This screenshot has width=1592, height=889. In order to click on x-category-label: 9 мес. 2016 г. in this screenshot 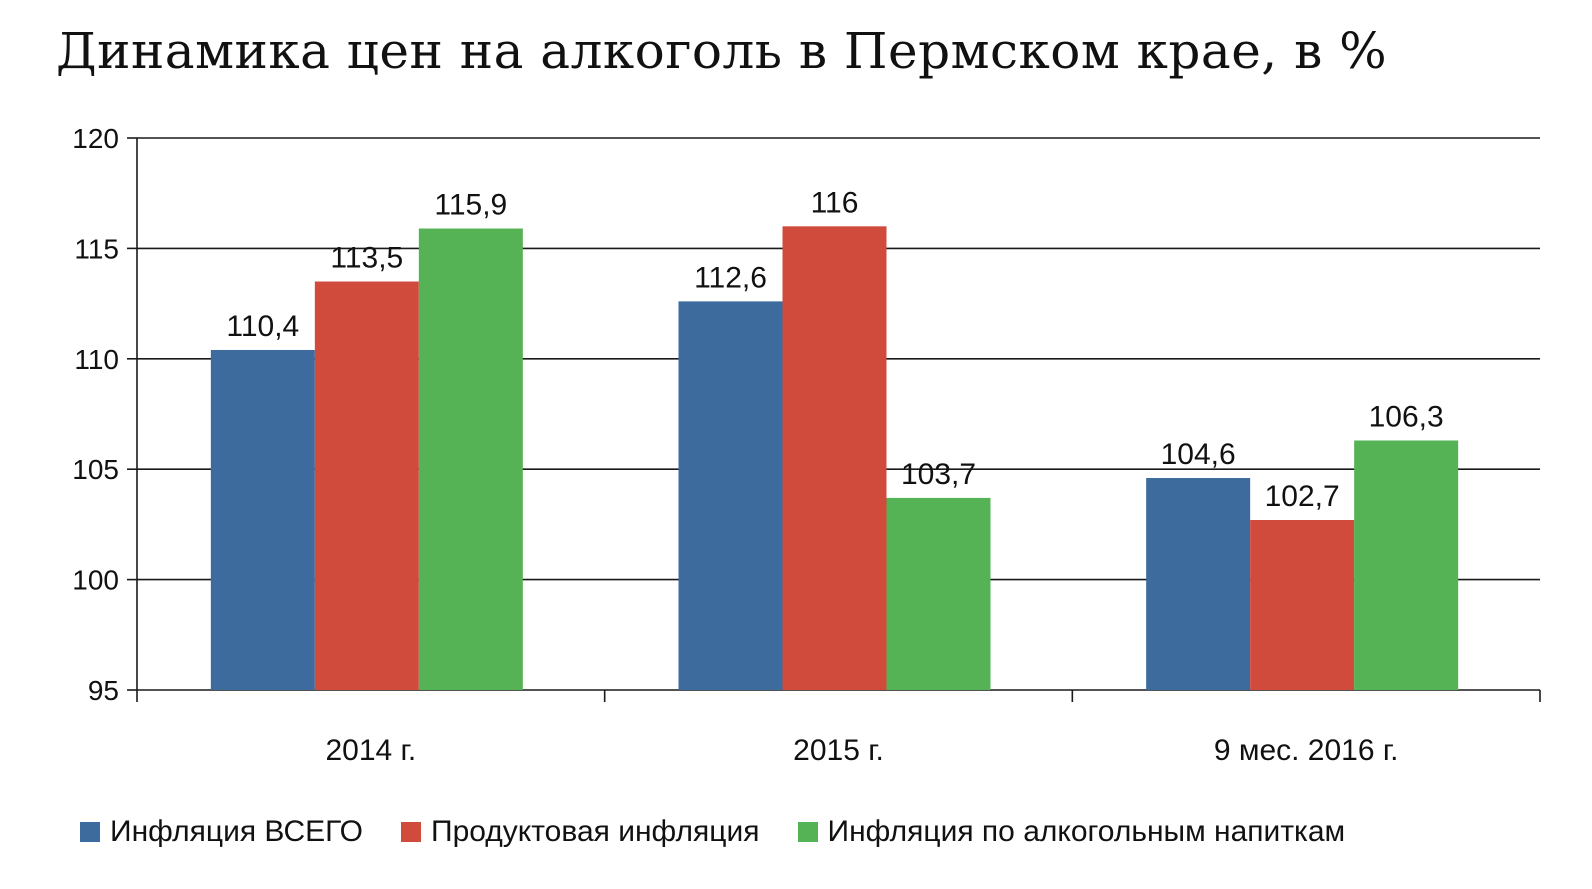, I will do `click(1306, 750)`.